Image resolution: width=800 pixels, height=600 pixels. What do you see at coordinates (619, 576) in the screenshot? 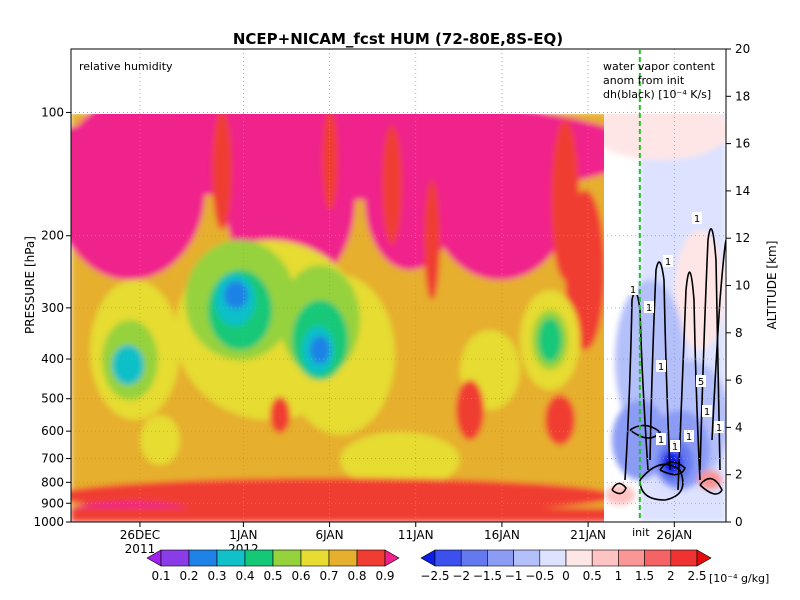
I see `colorbar-level-label: 1` at bounding box center [619, 576].